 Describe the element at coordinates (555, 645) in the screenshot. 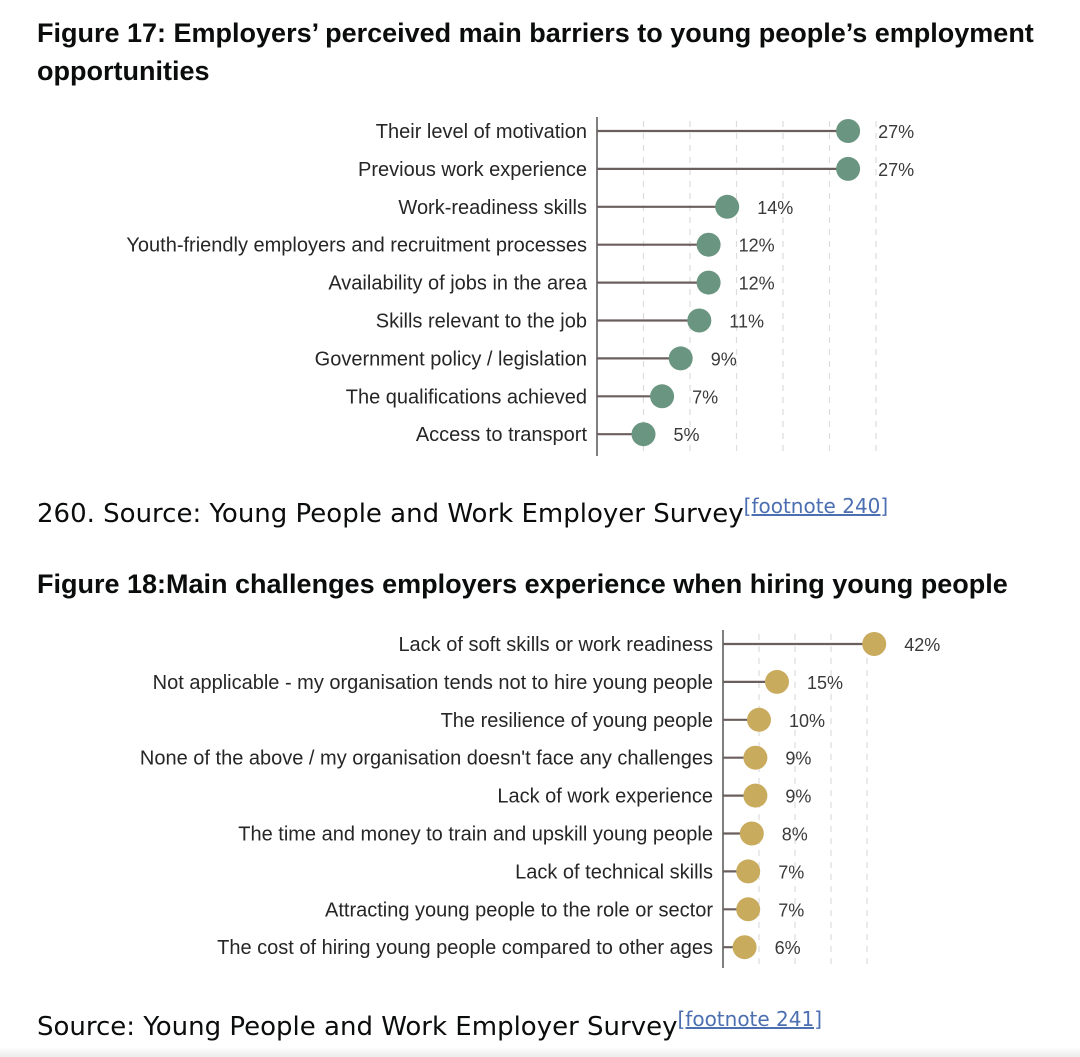

I see `category-label: Lack of soft skills or work readiness` at that location.